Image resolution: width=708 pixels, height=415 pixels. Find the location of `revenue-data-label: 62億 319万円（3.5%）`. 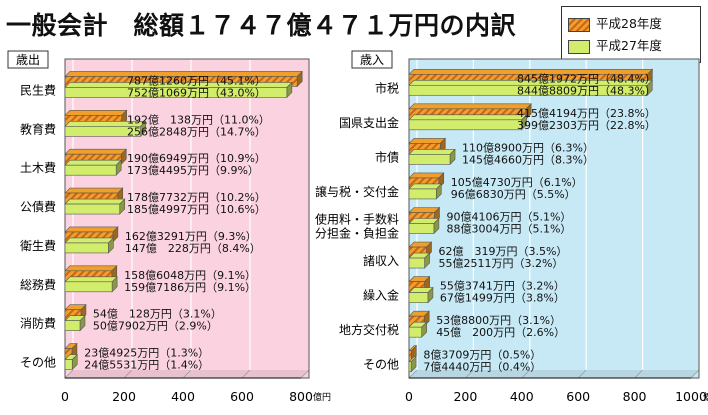

revenue-data-label: 62億 319万円（3.5%） is located at coordinates (502, 251).